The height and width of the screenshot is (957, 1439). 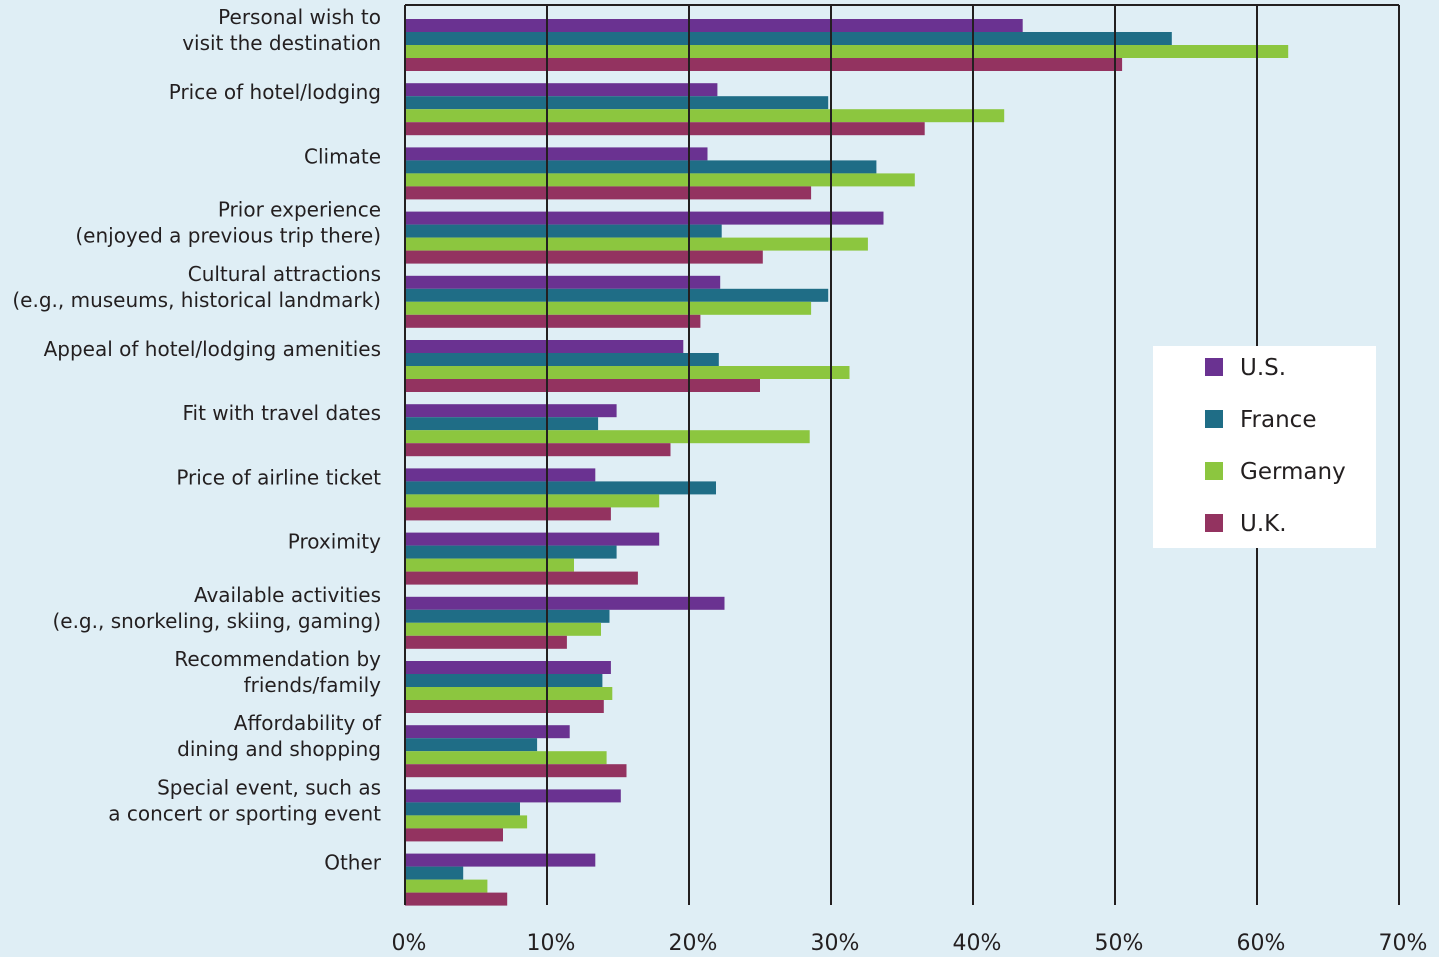 What do you see at coordinates (275, 92) in the screenshot?
I see `category-label: Price of hotel/lodging` at bounding box center [275, 92].